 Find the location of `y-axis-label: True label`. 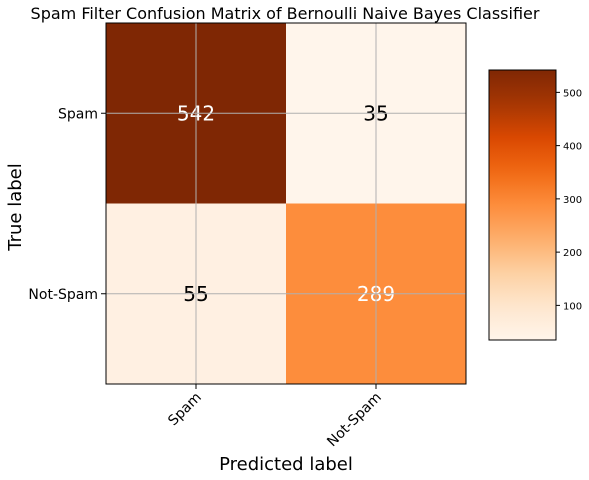

y-axis-label: True label is located at coordinates (15, 207).